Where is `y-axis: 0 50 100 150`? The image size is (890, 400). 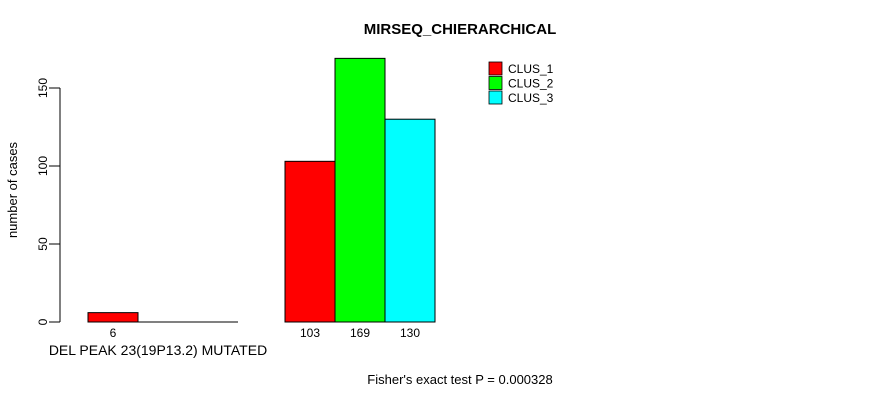 y-axis: 0 50 100 150 is located at coordinates (48, 201).